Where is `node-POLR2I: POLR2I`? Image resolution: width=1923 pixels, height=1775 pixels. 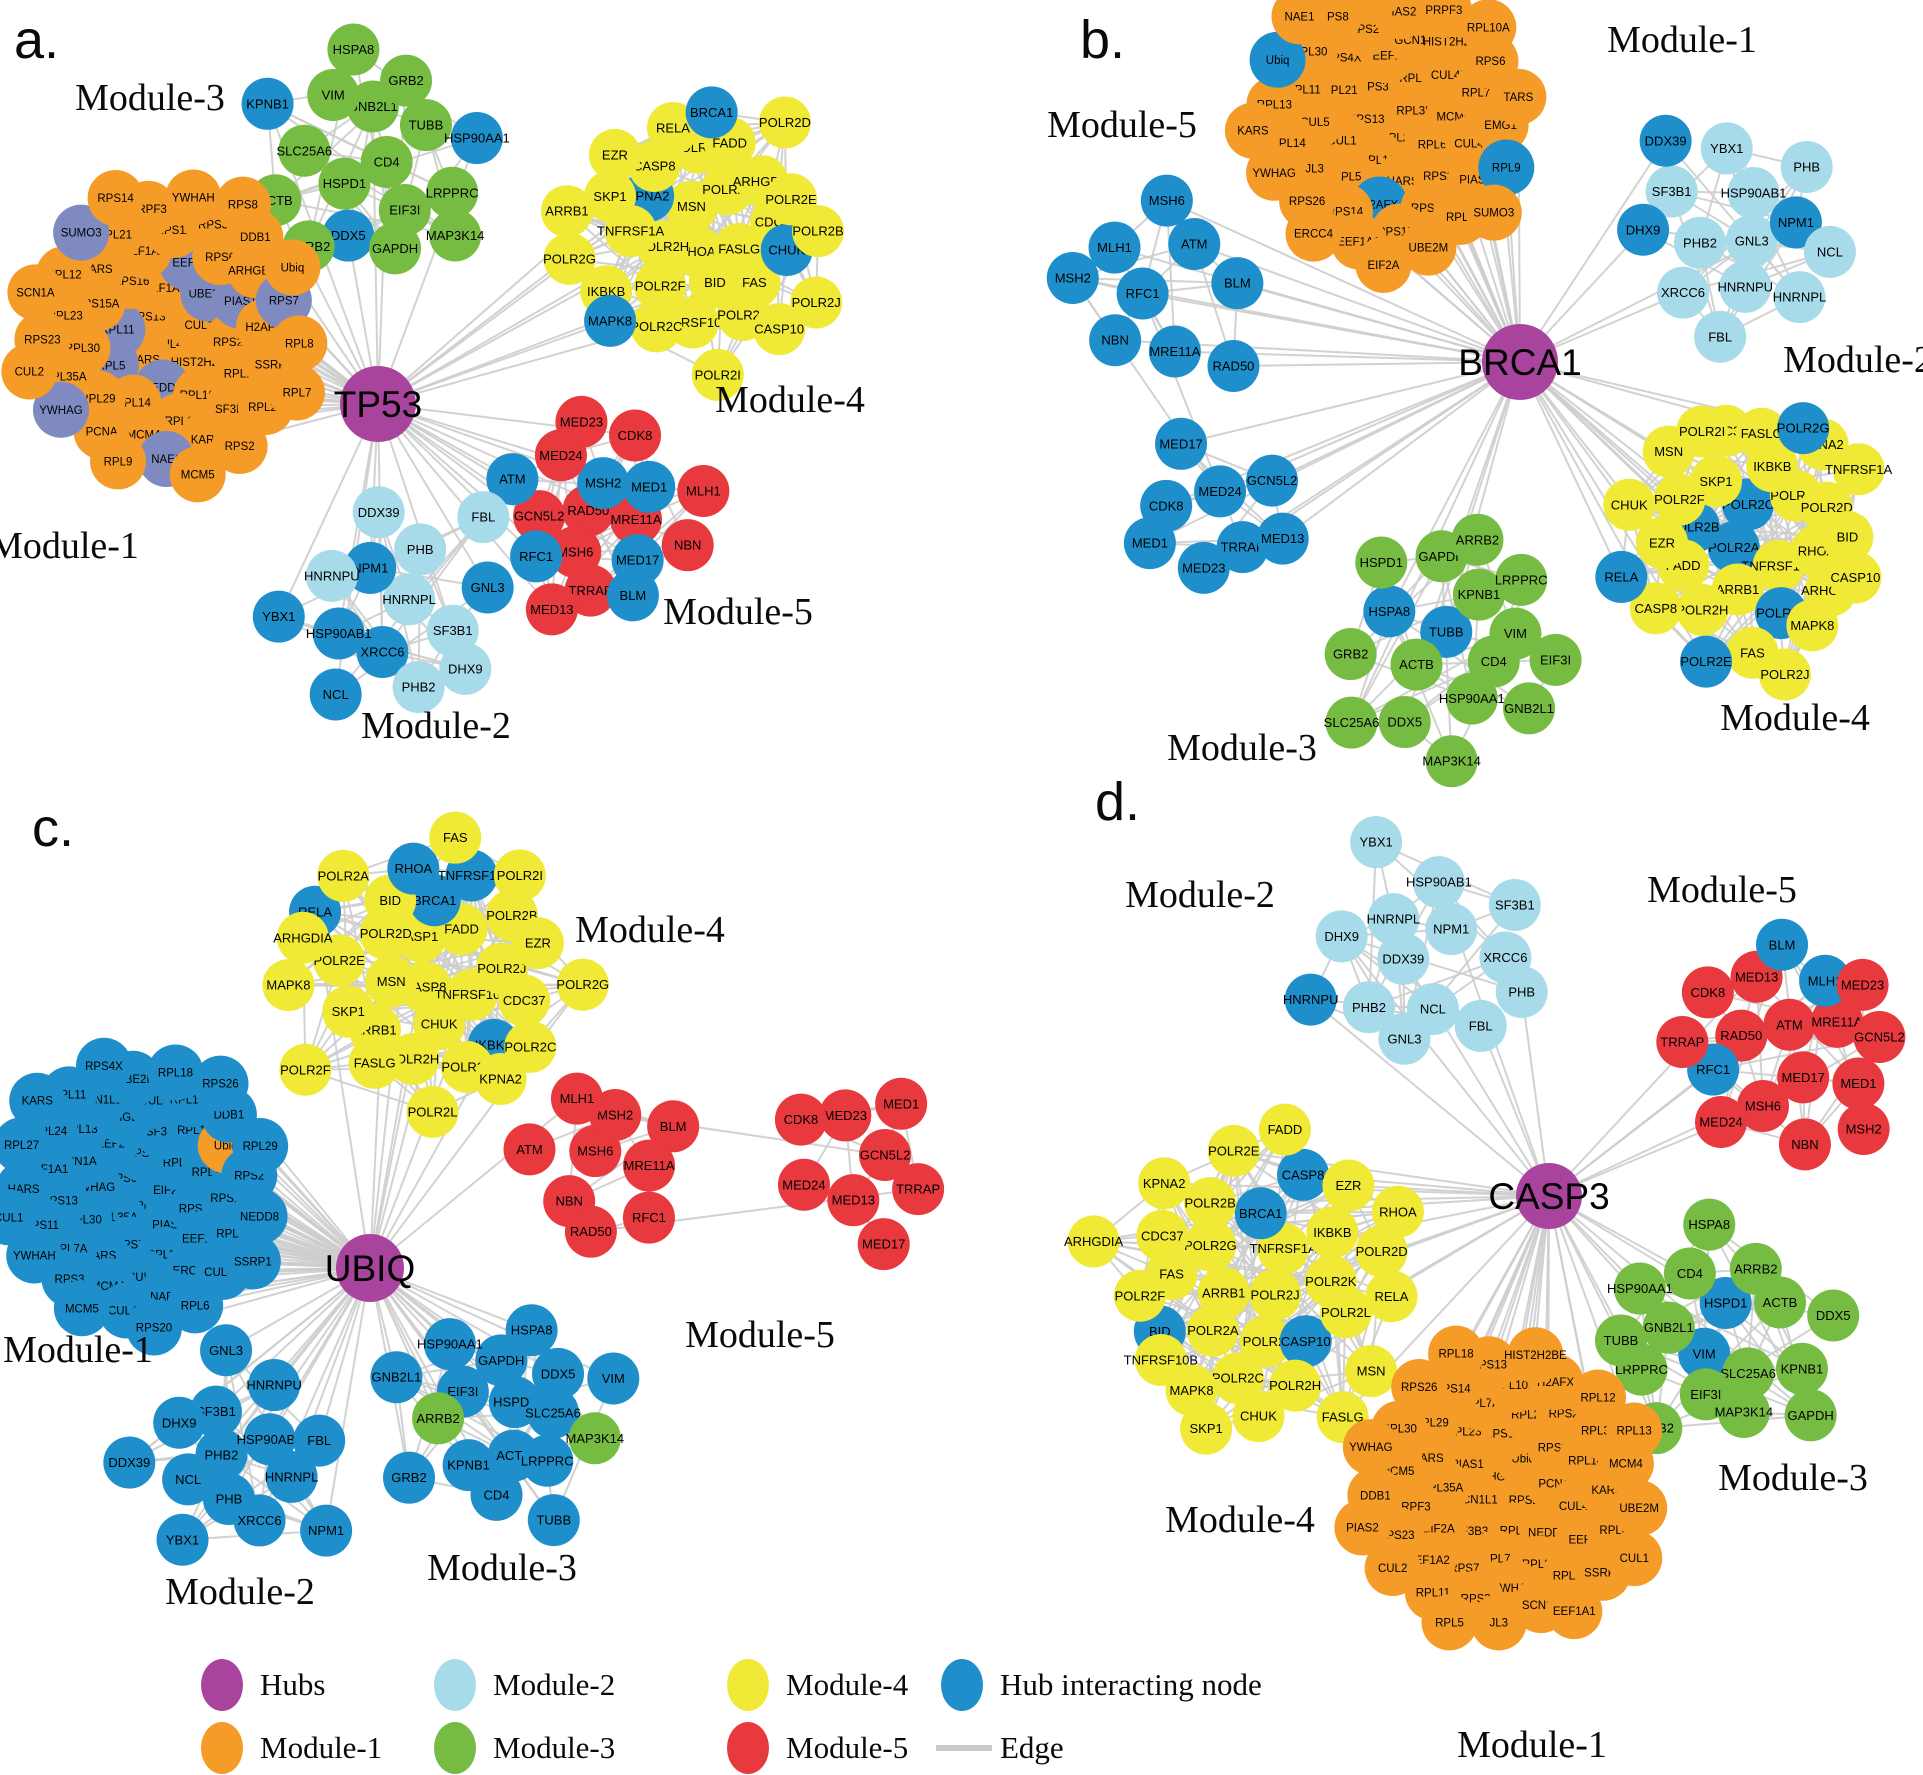 node-POLR2I: POLR2I is located at coordinates (519, 875).